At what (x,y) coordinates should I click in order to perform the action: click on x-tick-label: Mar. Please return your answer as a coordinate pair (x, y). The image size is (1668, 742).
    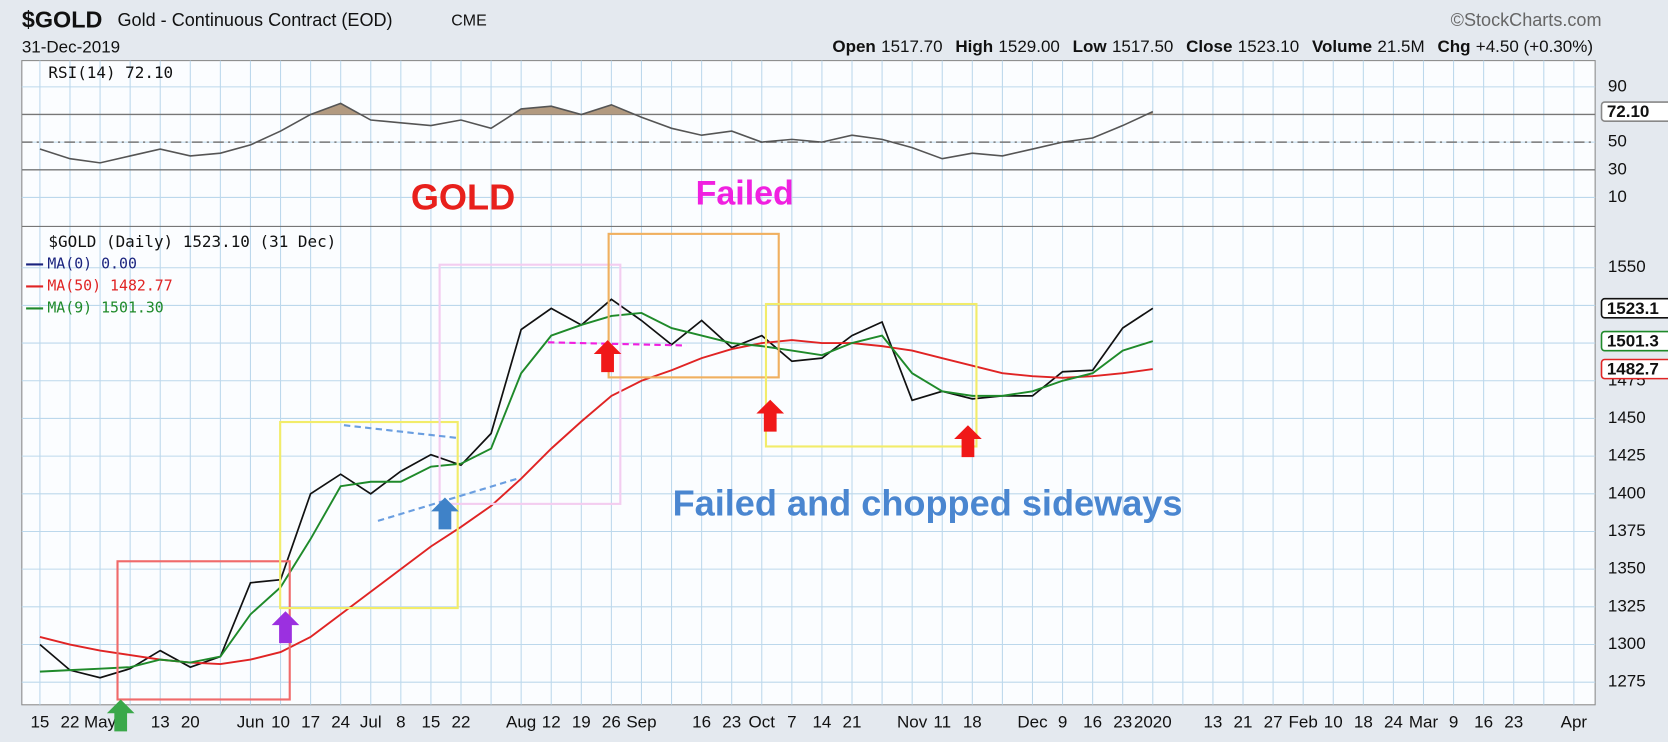
    Looking at the image, I should click on (1424, 721).